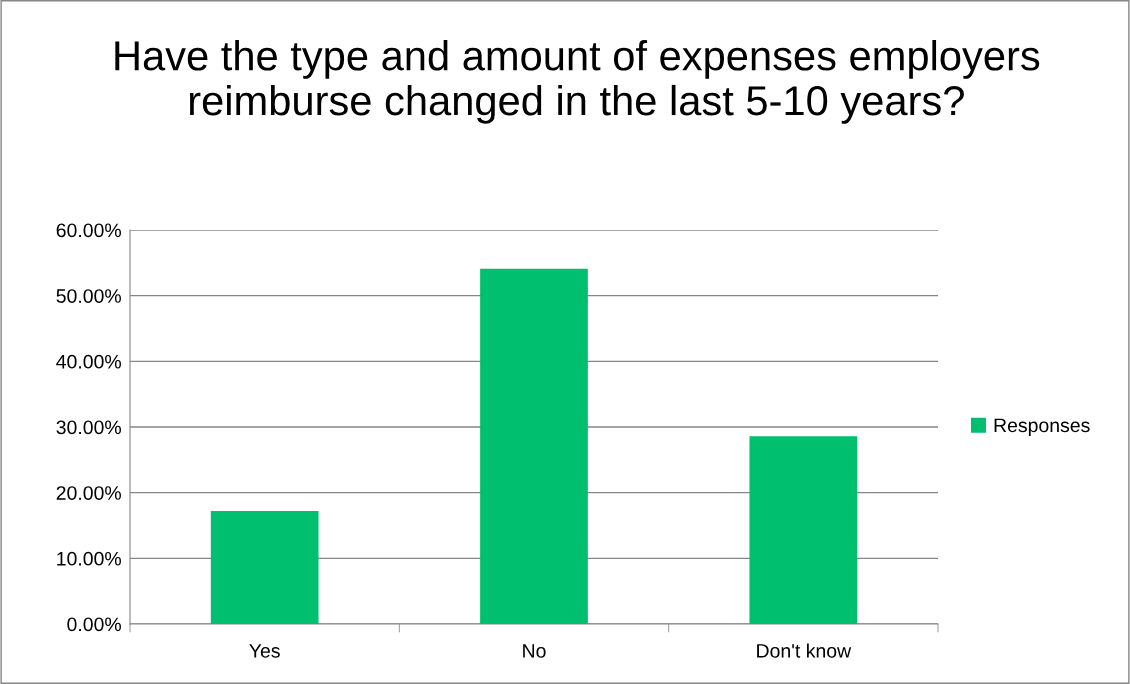  Describe the element at coordinates (88, 361) in the screenshot. I see `y-tick-label: 40.00%` at that location.